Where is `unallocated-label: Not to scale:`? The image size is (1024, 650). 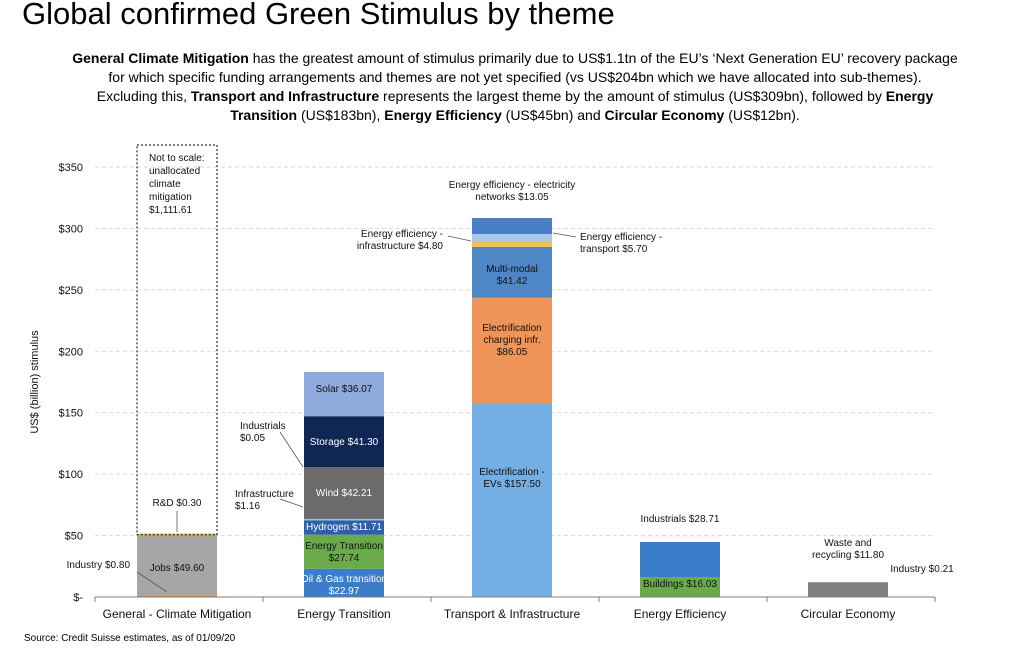 unallocated-label: Not to scale: is located at coordinates (177, 158).